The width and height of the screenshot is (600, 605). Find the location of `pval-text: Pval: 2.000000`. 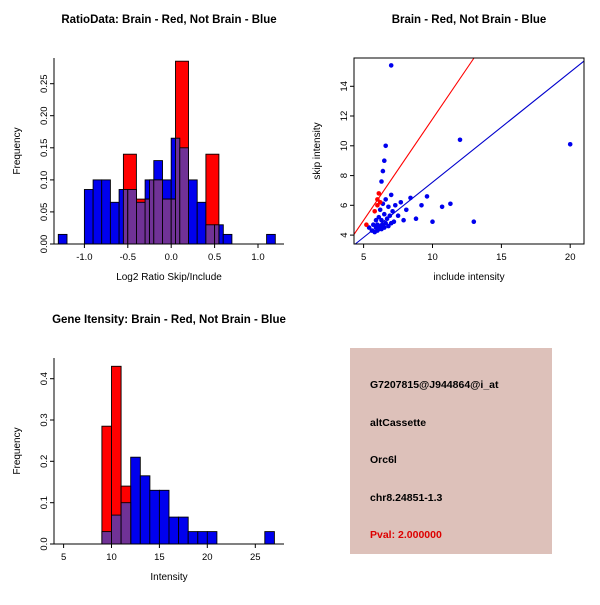

pval-text: Pval: 2.000000 is located at coordinates (406, 535).